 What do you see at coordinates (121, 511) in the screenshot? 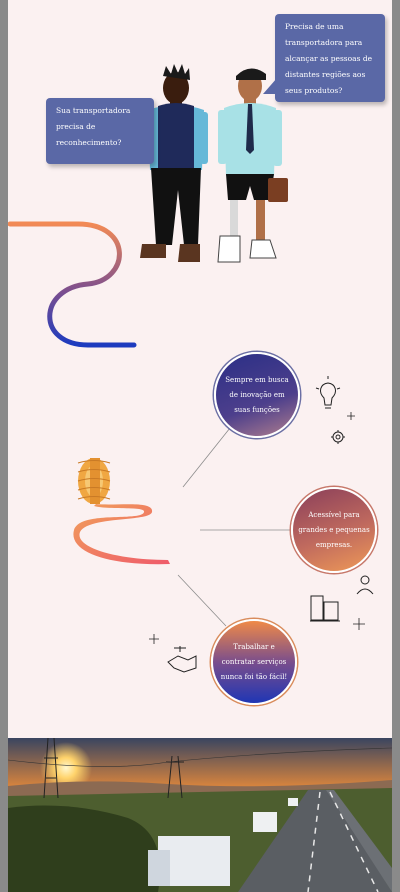
I see `tire-icon` at bounding box center [121, 511].